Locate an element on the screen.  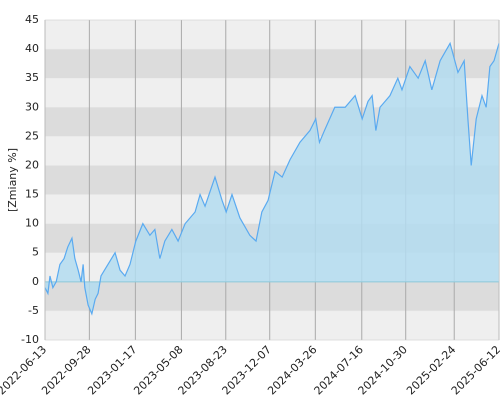
y-tick-label: 15 is located at coordinates (32, 194).